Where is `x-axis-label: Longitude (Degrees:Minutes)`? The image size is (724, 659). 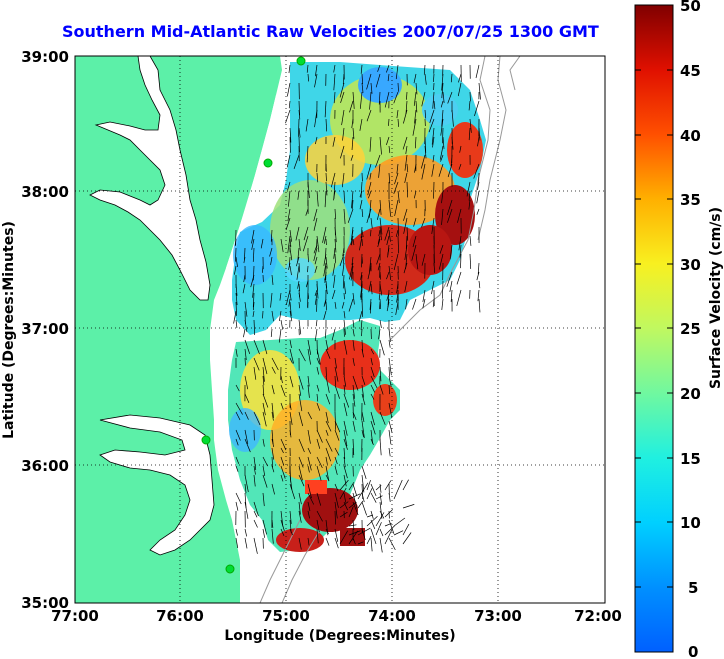 x-axis-label: Longitude (Degrees:Minutes) is located at coordinates (339, 636).